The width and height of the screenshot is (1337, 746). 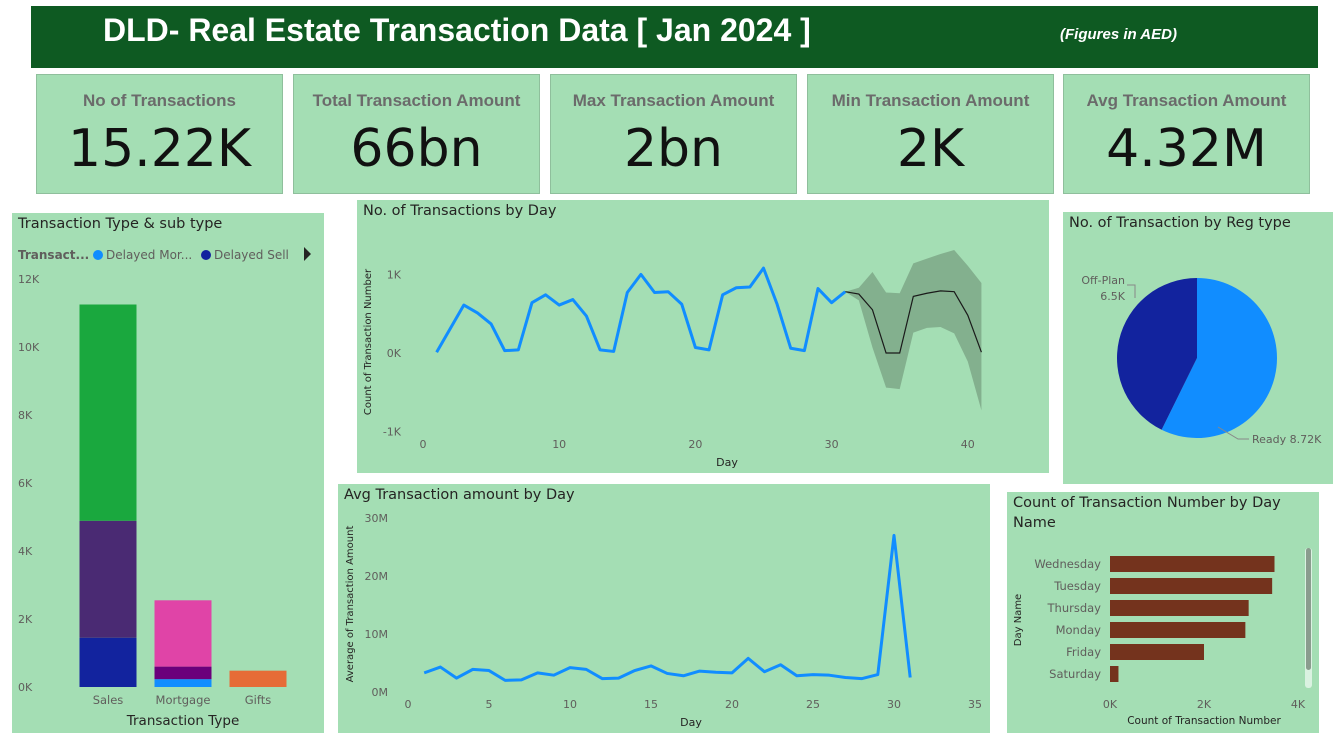 What do you see at coordinates (1219, 358) in the screenshot?
I see `pie-slice-ready` at bounding box center [1219, 358].